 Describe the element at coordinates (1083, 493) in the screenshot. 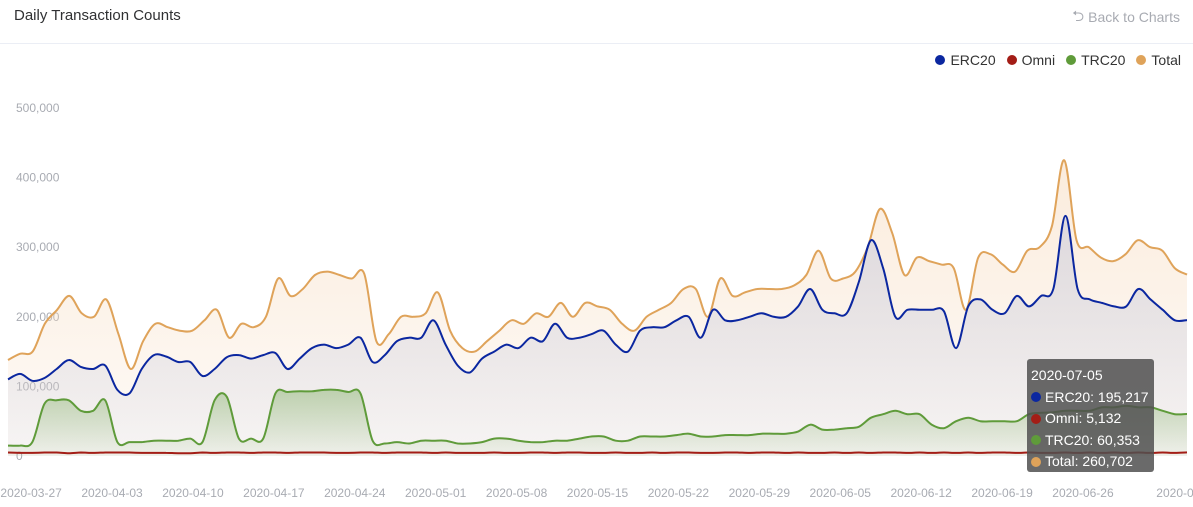

I see `x-tick-label: 2020-06-26` at that location.